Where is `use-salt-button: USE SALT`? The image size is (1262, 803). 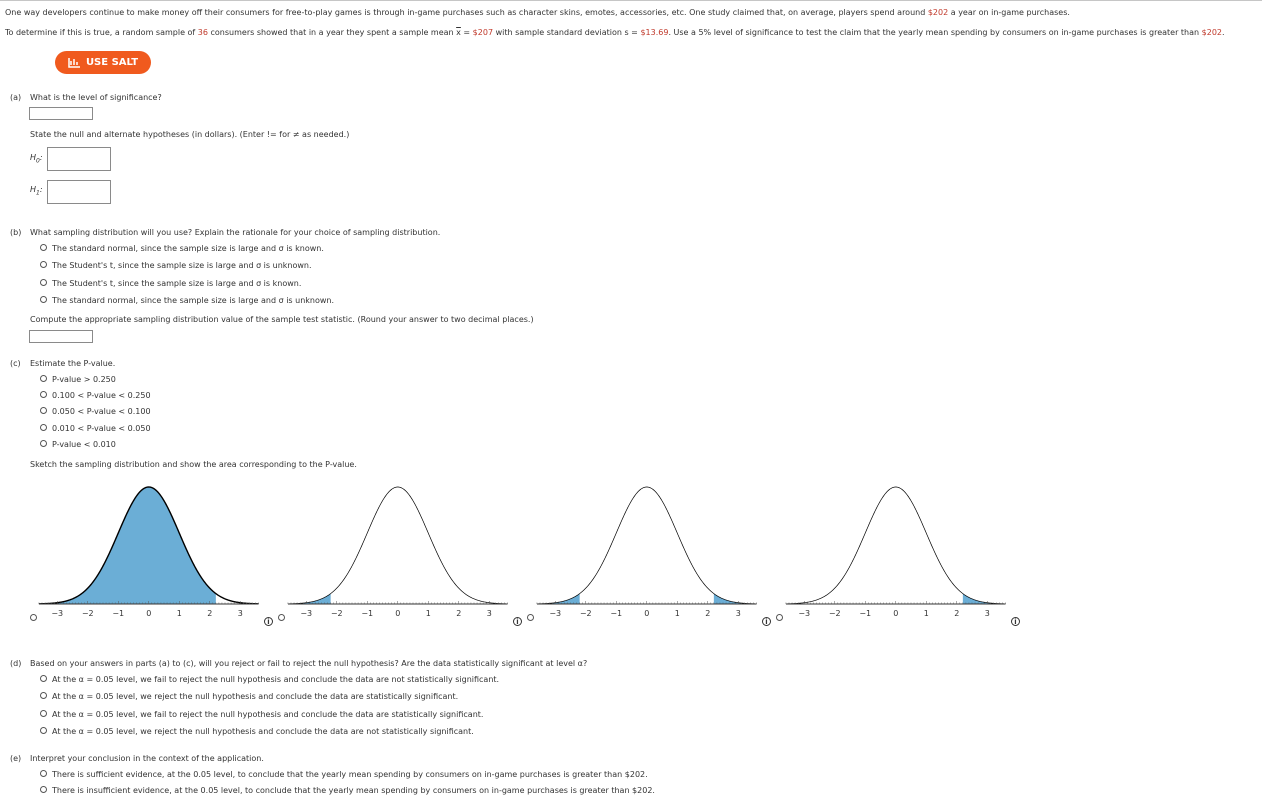
use-salt-button: USE SALT is located at coordinates (103, 62).